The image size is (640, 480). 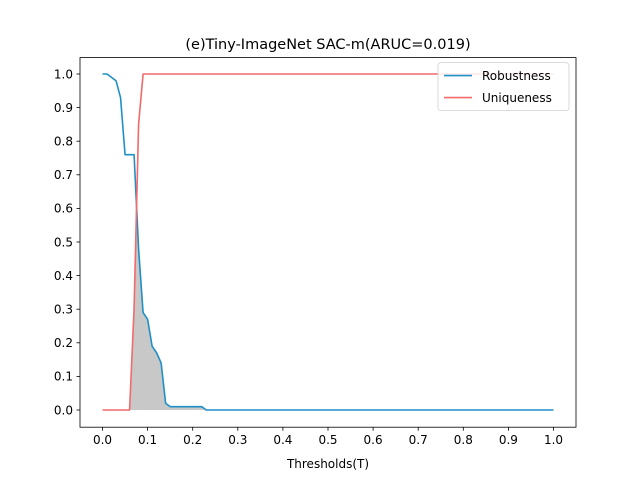 I want to click on y-tick-label: 0.3, so click(x=63, y=310).